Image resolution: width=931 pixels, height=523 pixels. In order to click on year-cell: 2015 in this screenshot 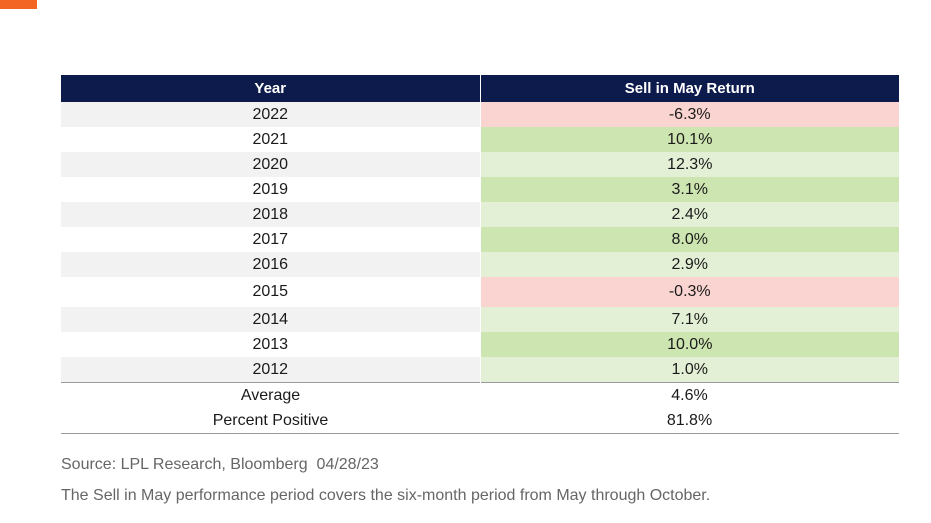, I will do `click(271, 292)`.